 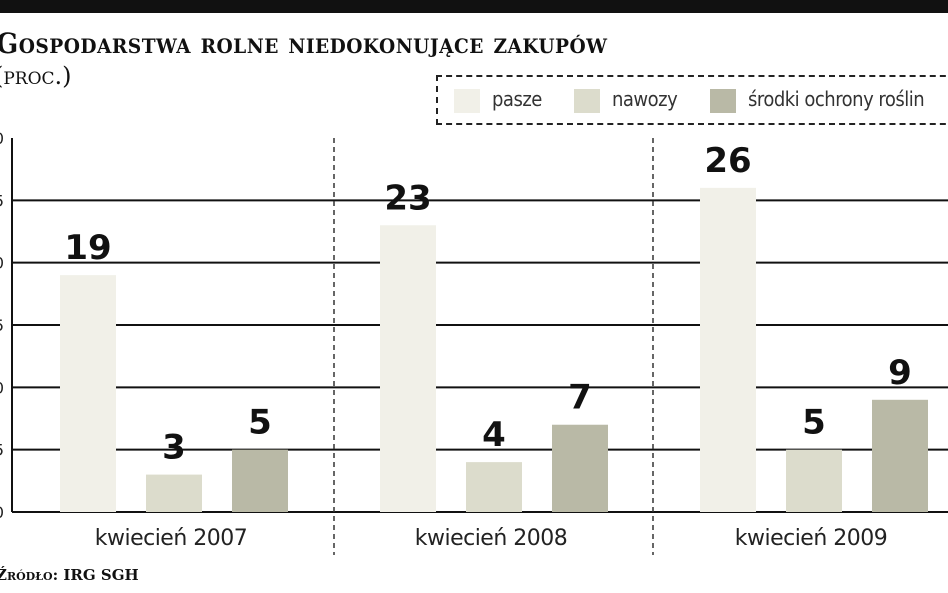 What do you see at coordinates (467, 101) in the screenshot?
I see `legend-swatch-pasze` at bounding box center [467, 101].